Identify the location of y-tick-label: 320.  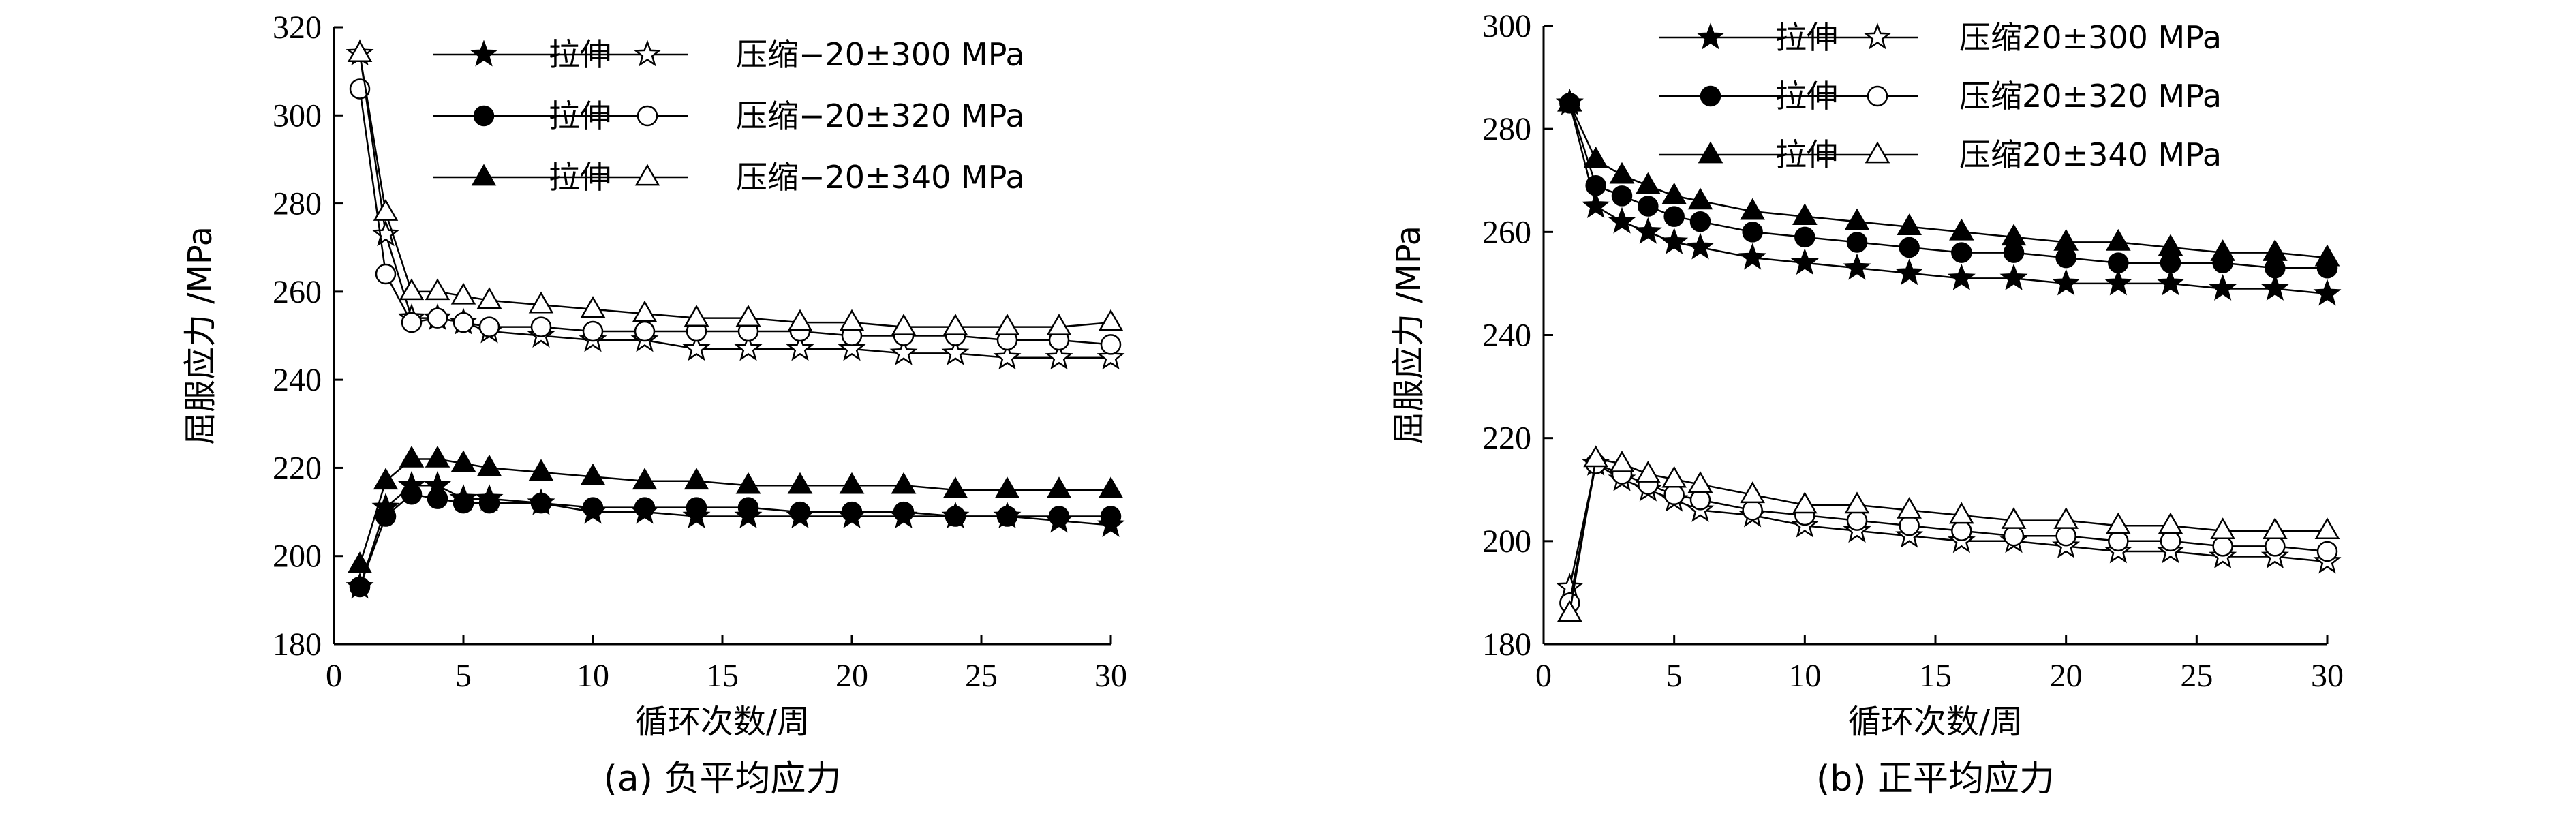
(297, 28).